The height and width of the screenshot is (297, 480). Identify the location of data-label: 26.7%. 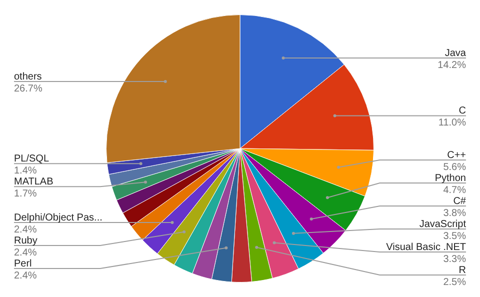
(28, 88).